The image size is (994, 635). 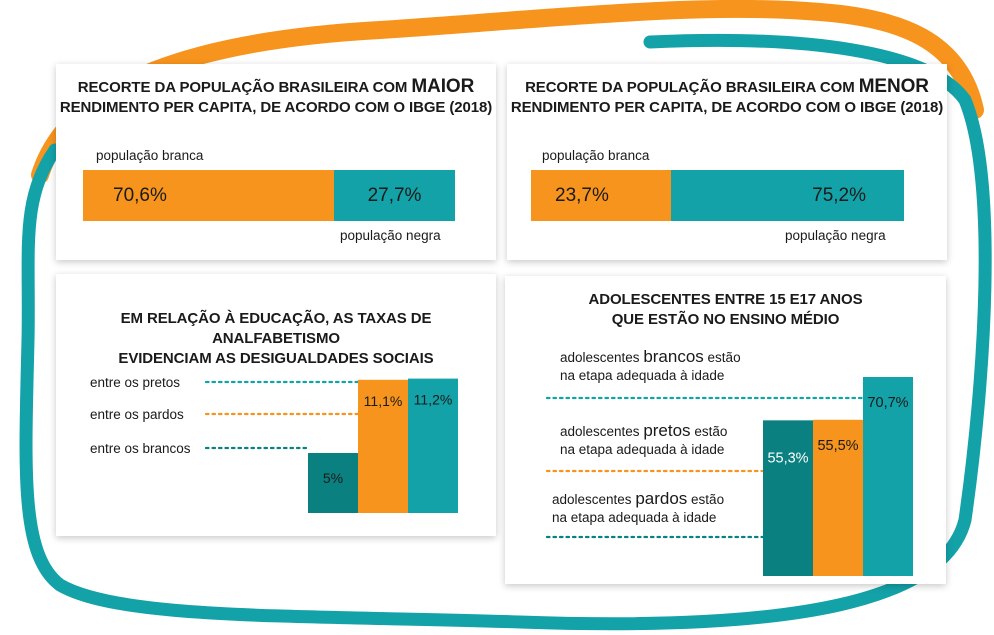 What do you see at coordinates (893, 86) in the screenshot?
I see `title-highlight: MENOR` at bounding box center [893, 86].